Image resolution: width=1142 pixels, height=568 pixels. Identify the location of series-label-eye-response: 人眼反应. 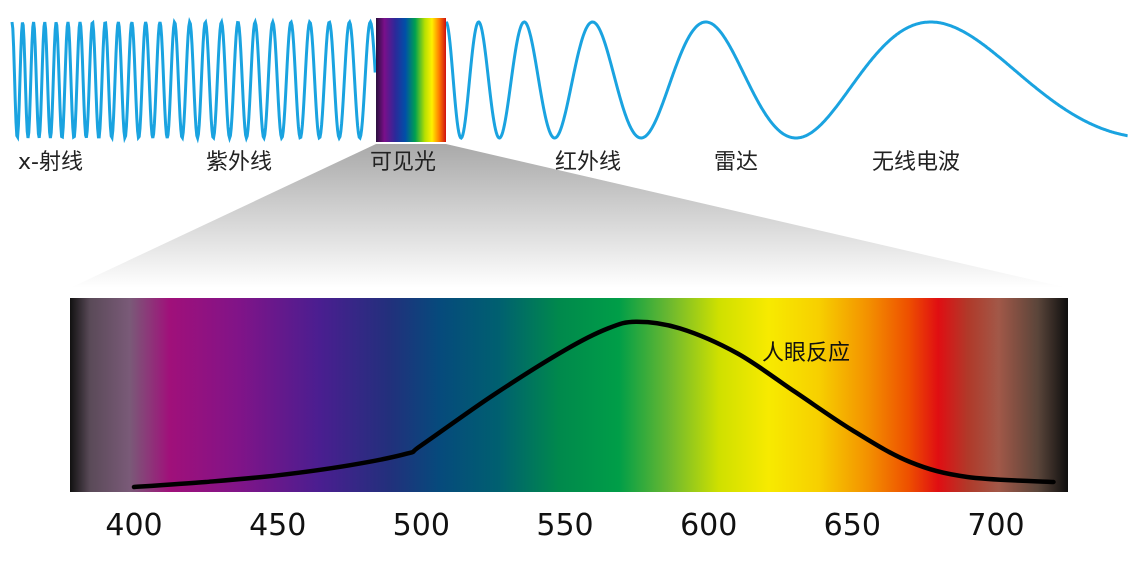
(806, 353).